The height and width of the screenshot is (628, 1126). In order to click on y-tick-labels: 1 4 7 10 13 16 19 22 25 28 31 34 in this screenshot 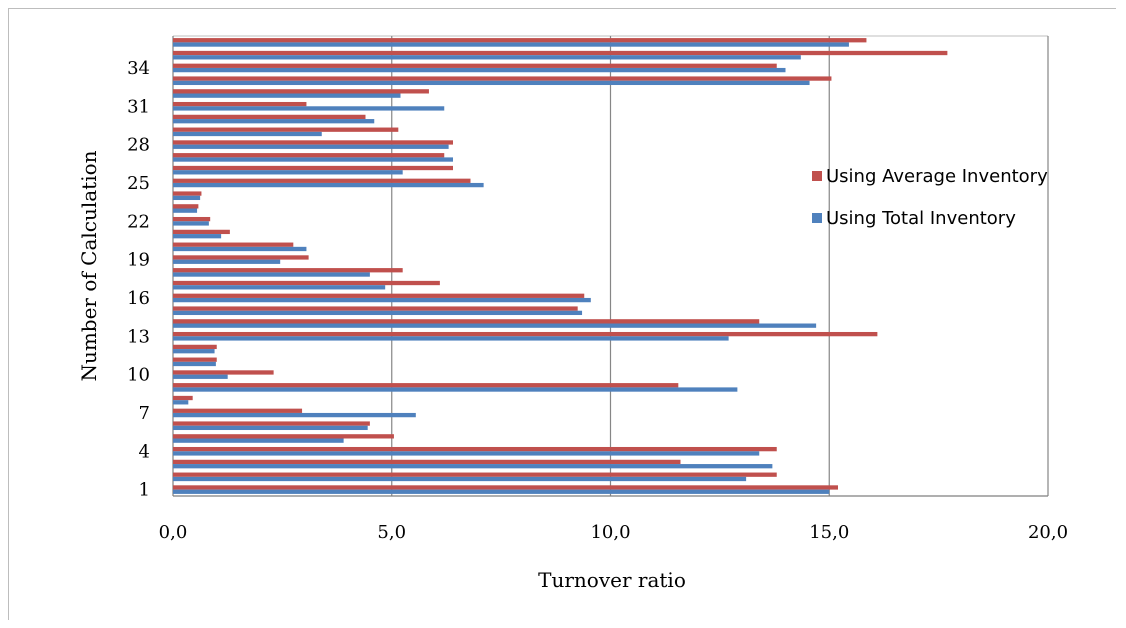, I will do `click(138, 279)`.